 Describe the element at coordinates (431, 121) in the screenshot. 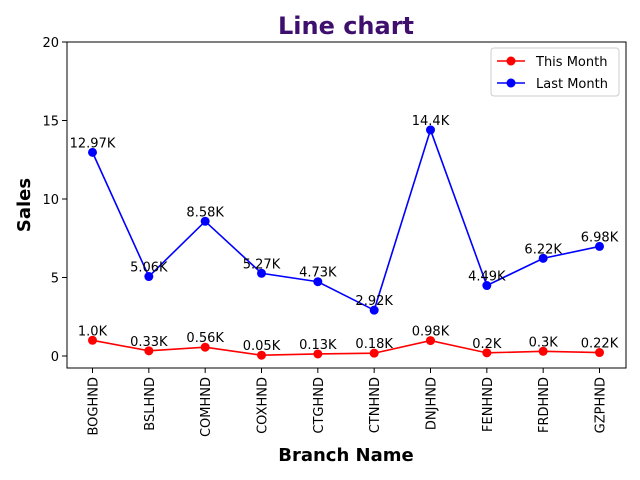

I see `data-label: 14.4K` at that location.